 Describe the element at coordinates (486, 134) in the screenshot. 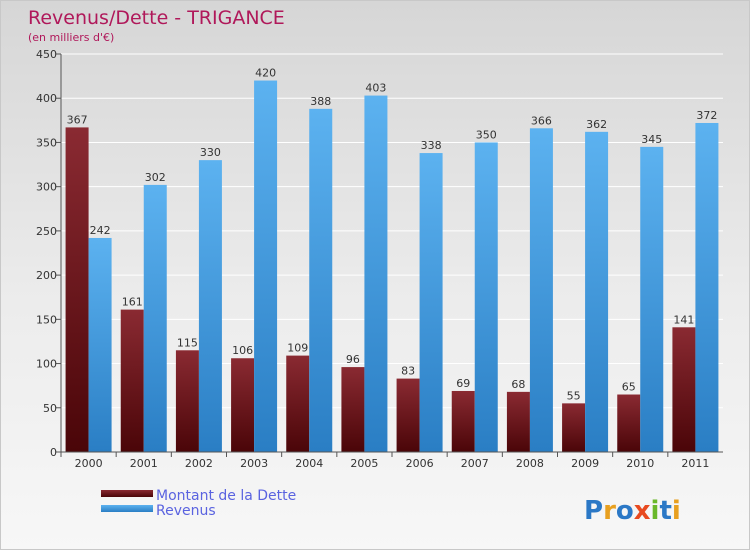

I see `value-label: 350` at that location.